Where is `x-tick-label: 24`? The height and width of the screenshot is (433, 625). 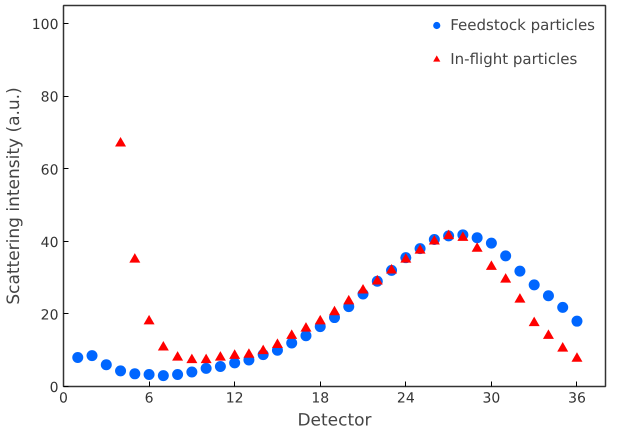 x-tick-label: 24 is located at coordinates (405, 398).